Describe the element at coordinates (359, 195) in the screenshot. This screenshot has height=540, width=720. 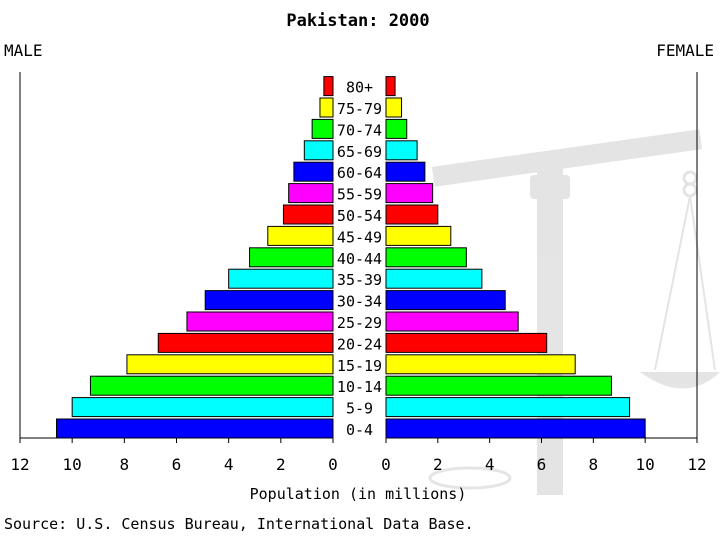
I see `age-label-55-59: 55-59` at that location.